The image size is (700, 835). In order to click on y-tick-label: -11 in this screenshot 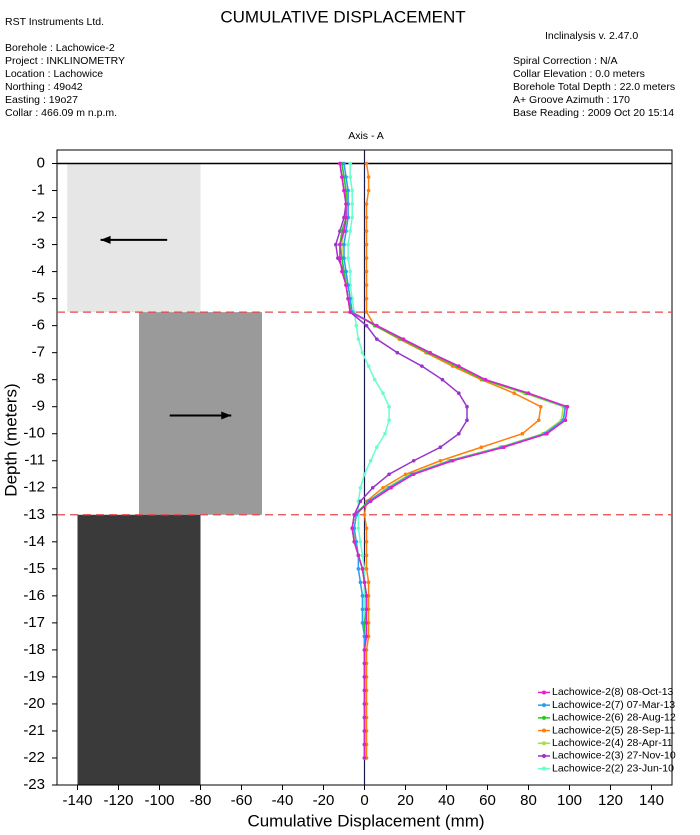, I will do `click(34, 460)`.